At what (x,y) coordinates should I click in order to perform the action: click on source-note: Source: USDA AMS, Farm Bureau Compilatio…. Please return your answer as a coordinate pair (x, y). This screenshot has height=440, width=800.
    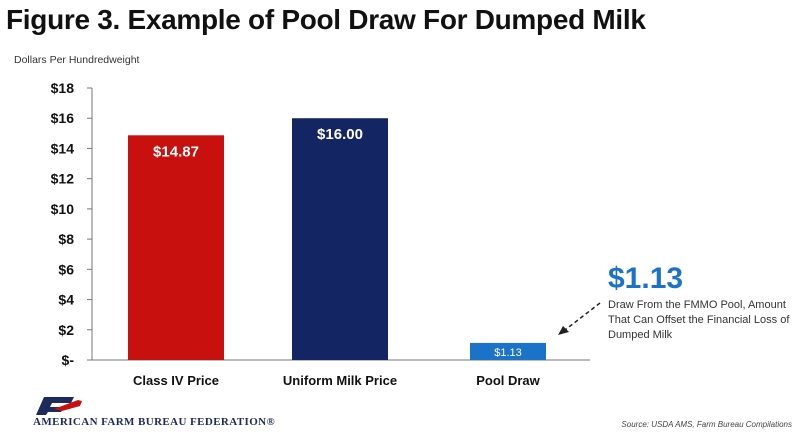
    Looking at the image, I should click on (706, 424).